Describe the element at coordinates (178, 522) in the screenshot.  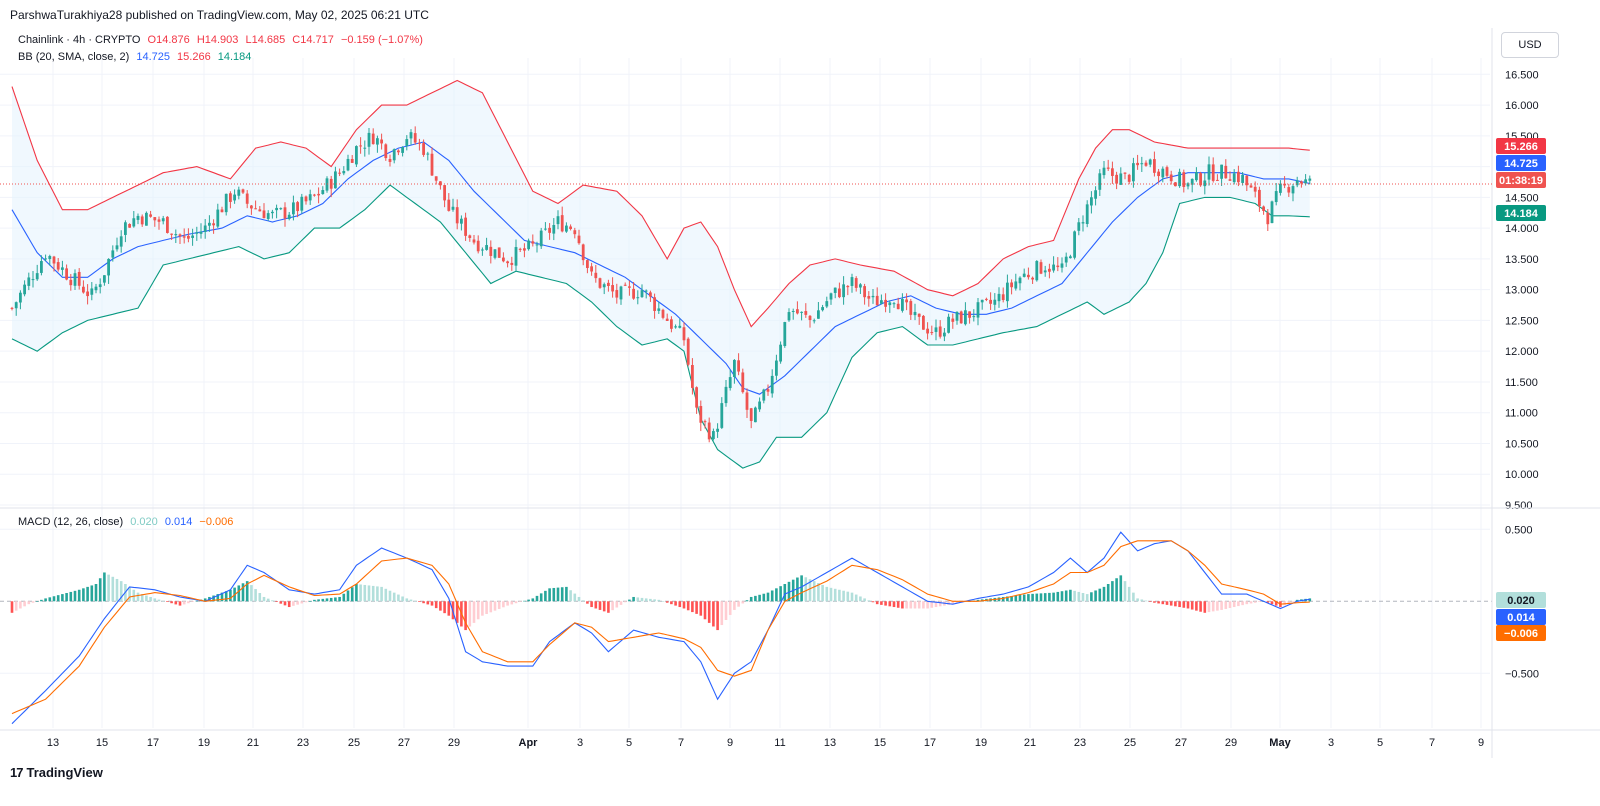
I see `macd-legend-macd: 0.014` at that location.